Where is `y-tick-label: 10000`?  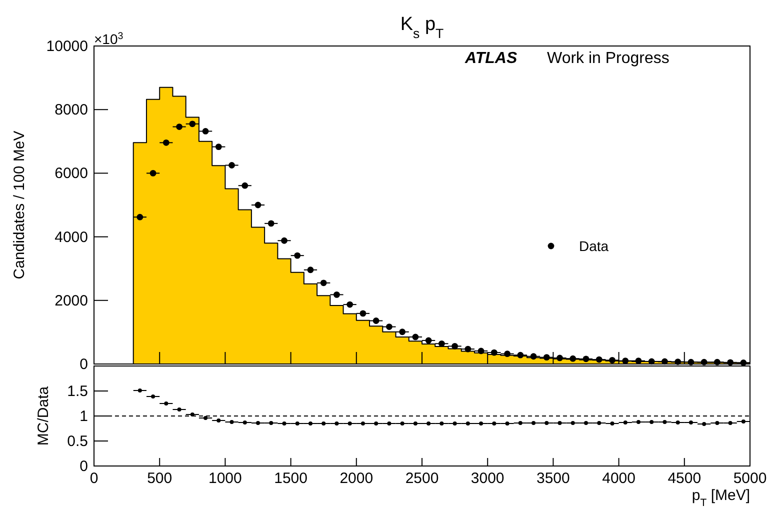
y-tick-label: 10000 is located at coordinates (67, 46).